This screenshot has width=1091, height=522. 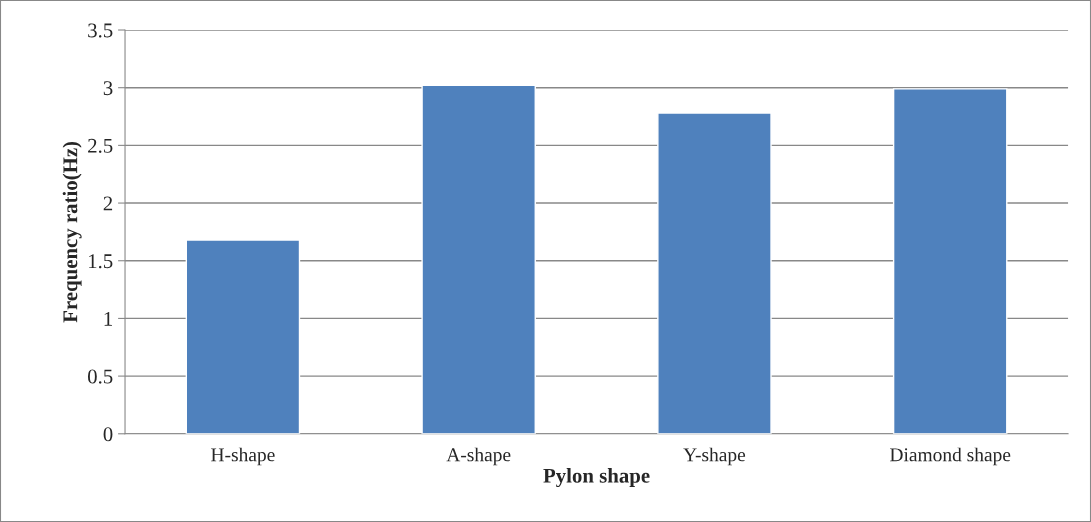 I want to click on y-axis-title: Frequency ratio(Hz), so click(x=72, y=232).